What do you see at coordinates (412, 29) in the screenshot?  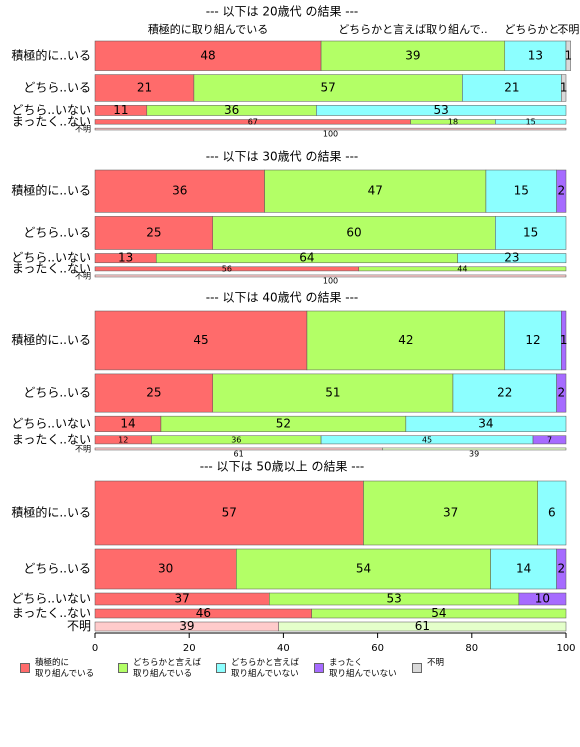 I see `column-label: どちらかと言えば取り組んで..` at bounding box center [412, 29].